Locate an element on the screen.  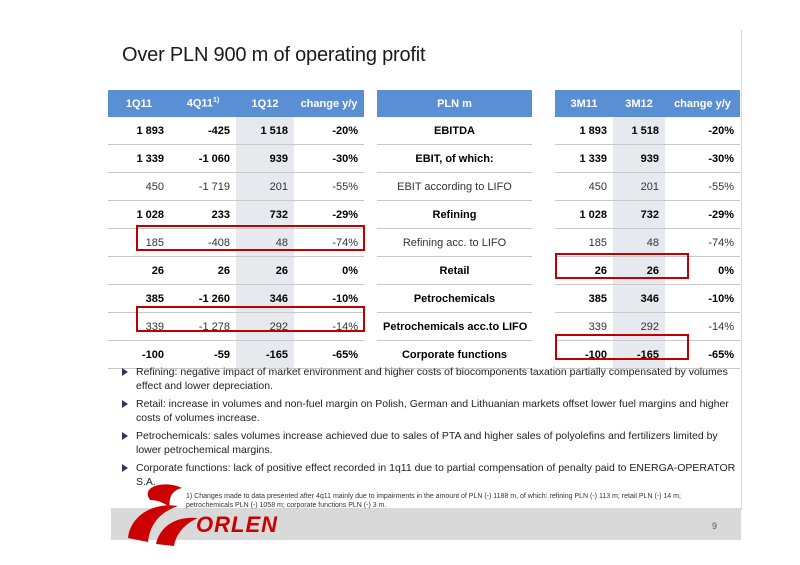
table-row: EBITDA is located at coordinates (454, 131).